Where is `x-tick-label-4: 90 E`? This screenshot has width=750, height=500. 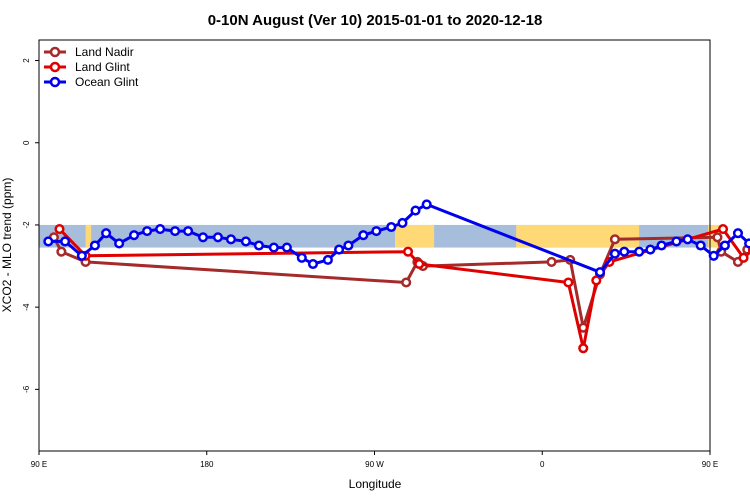 x-tick-label-4: 90 E is located at coordinates (710, 464).